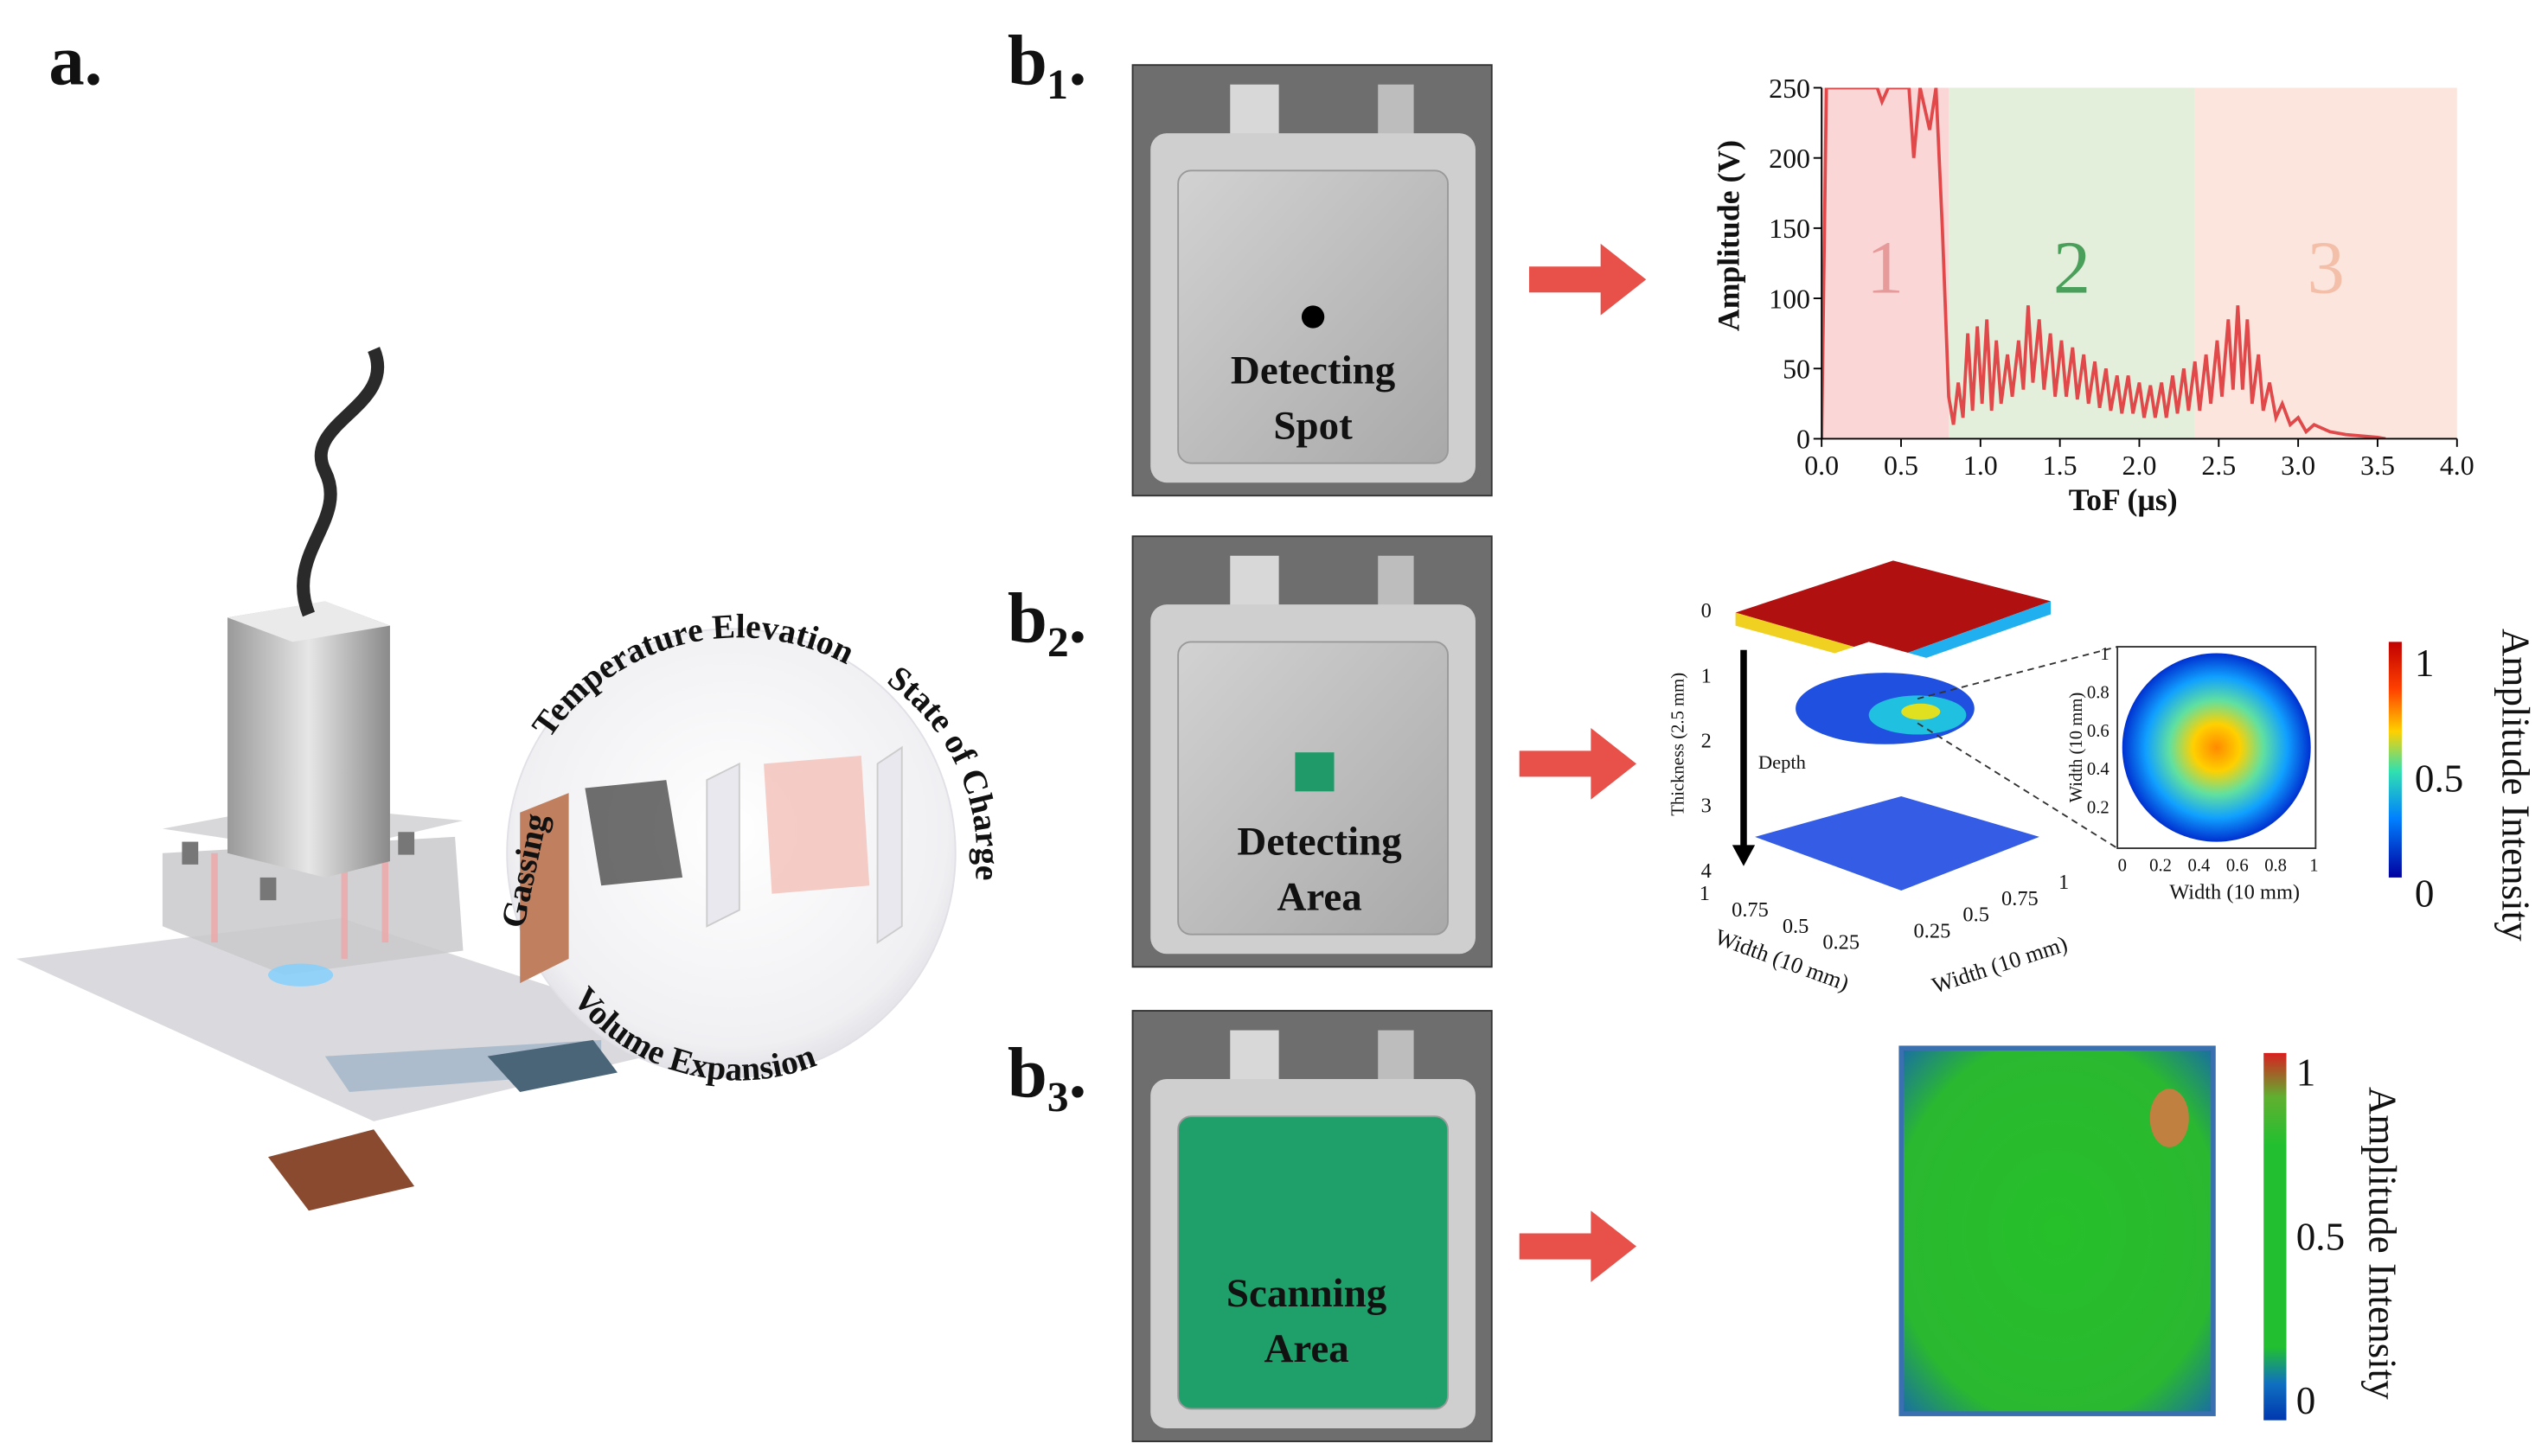 Image resolution: width=2548 pixels, height=1456 pixels. What do you see at coordinates (1981, 466) in the screenshot?
I see `x-tick-label: 1.0` at bounding box center [1981, 466].